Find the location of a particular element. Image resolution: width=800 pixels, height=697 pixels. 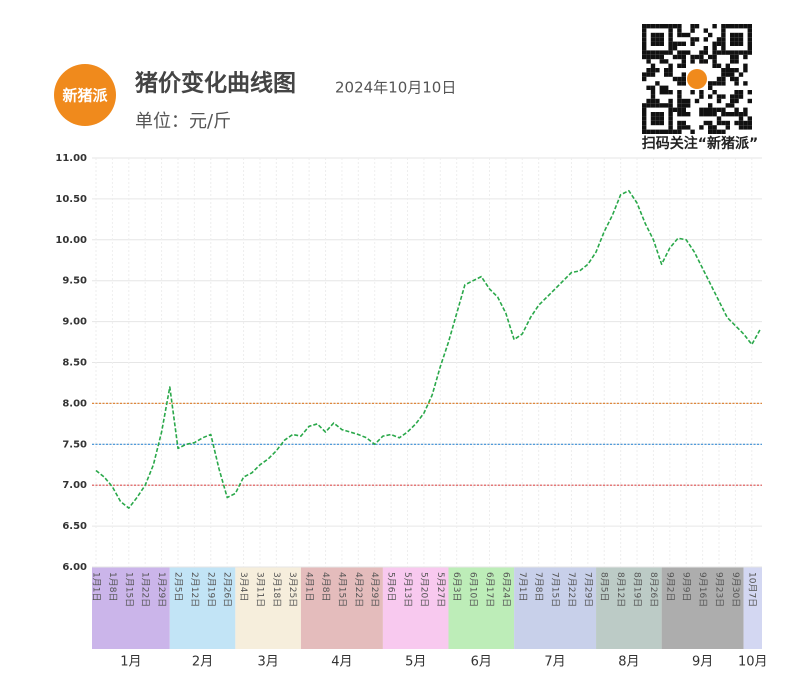

x-tick-label: 9月16日 is located at coordinates (702, 589).